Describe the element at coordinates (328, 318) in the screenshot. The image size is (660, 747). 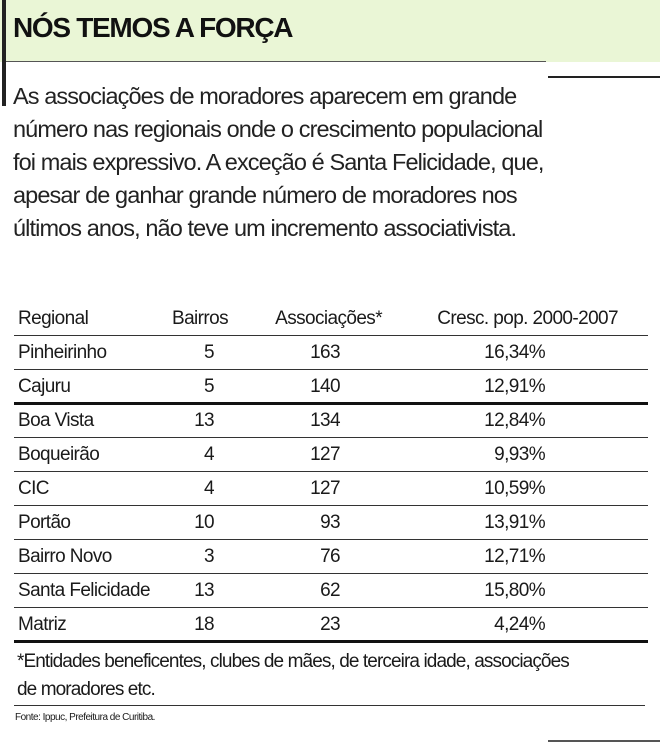
I see `header-associacoes: Associações*` at that location.